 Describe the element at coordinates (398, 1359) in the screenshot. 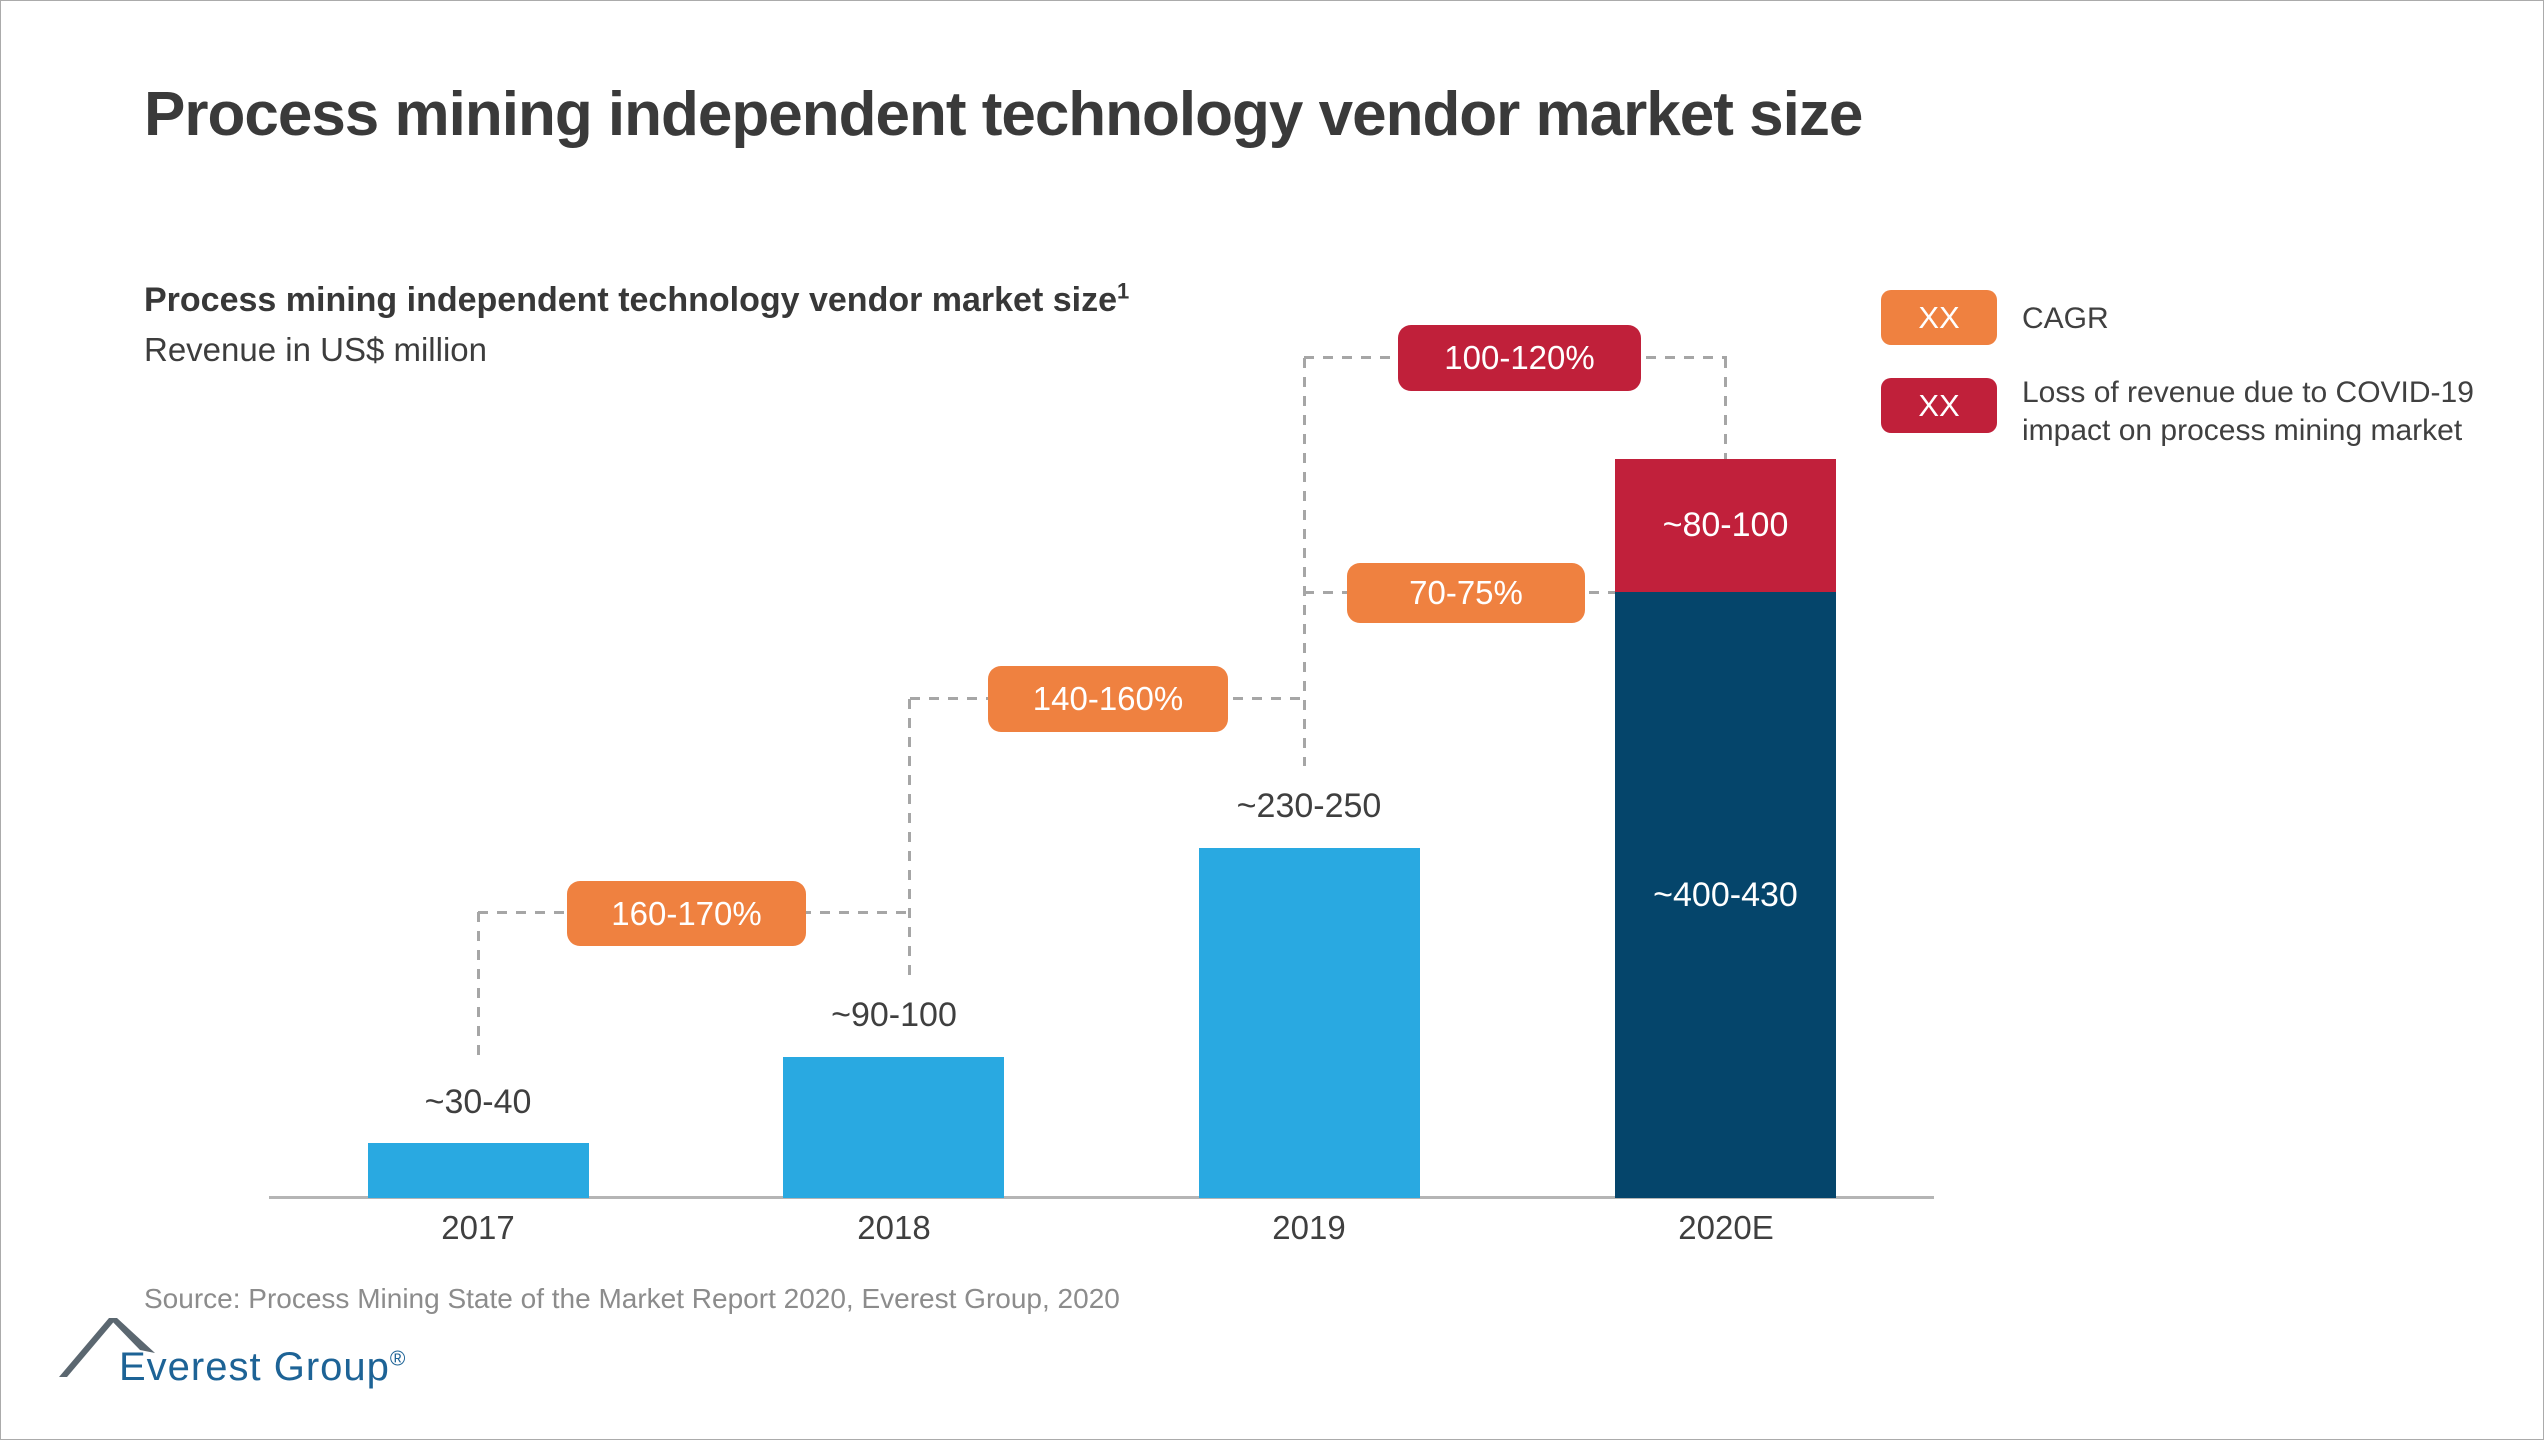

I see `registered-mark-icon: ®` at that location.